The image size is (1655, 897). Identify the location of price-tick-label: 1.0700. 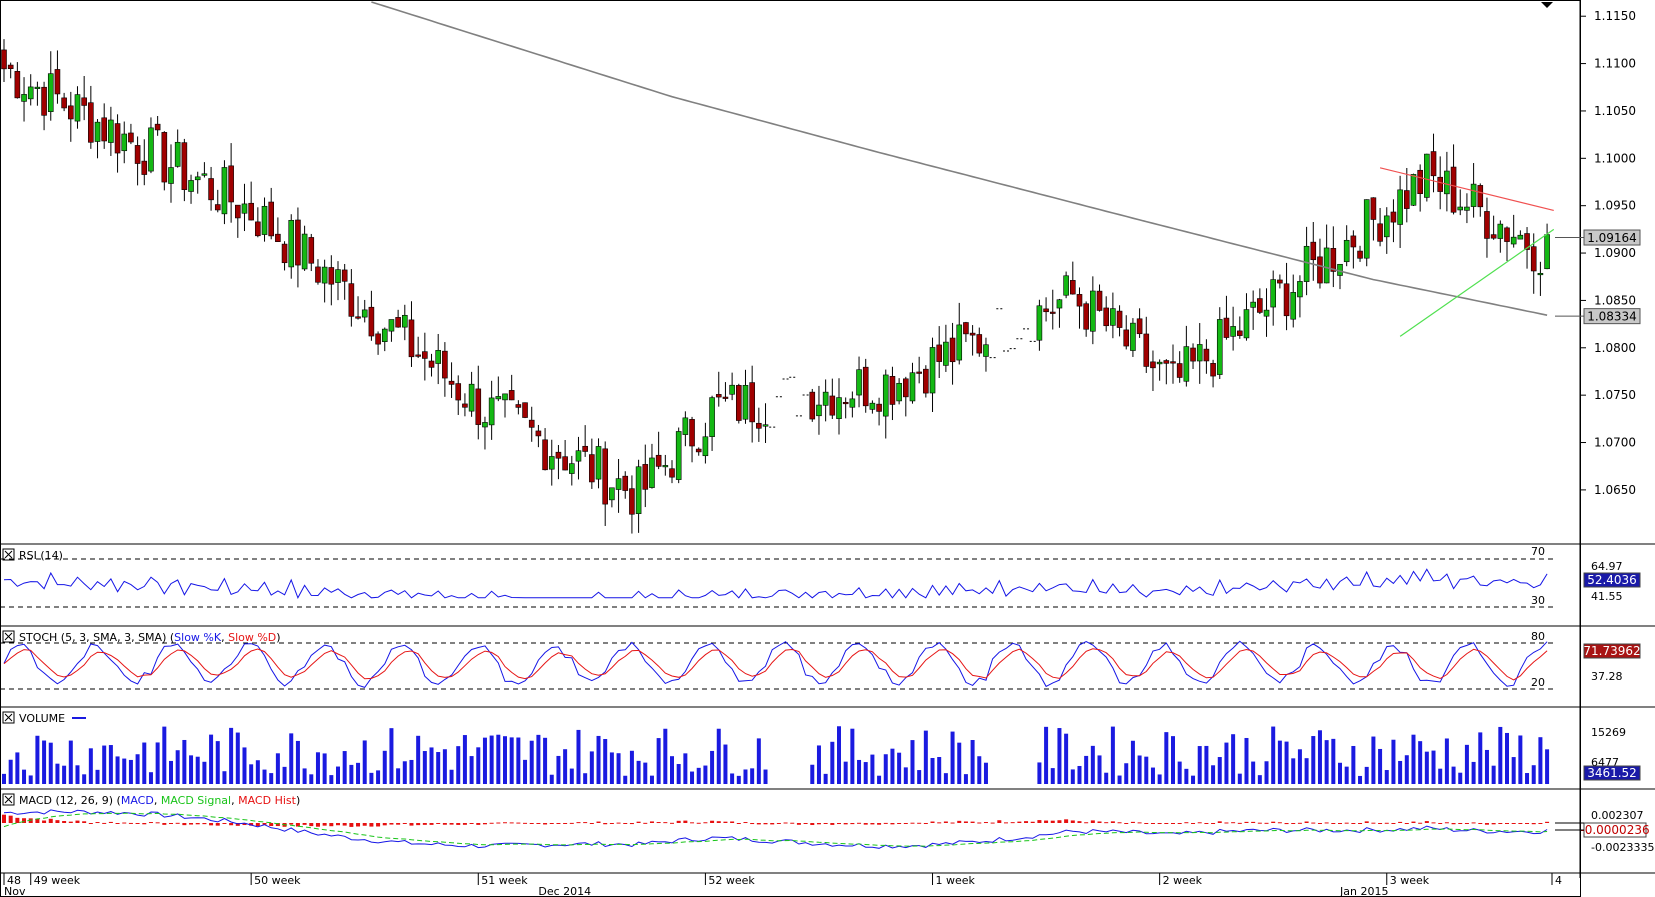
(1615, 443).